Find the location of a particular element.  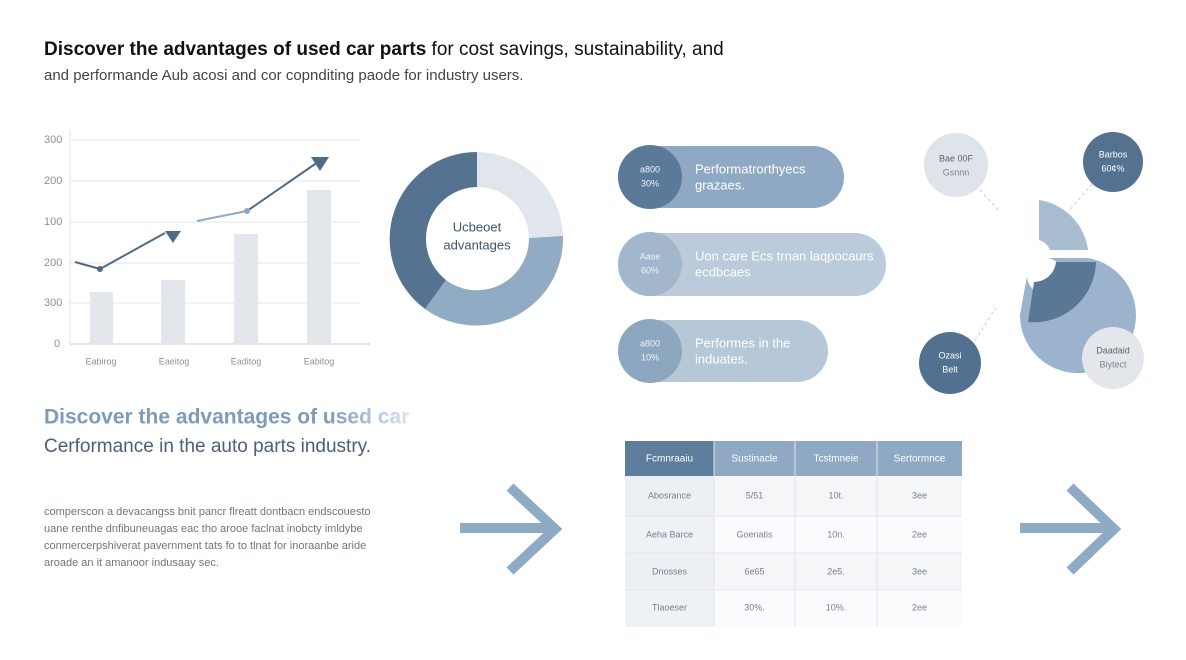

bubble-text: Bae 00F is located at coordinates (956, 158).